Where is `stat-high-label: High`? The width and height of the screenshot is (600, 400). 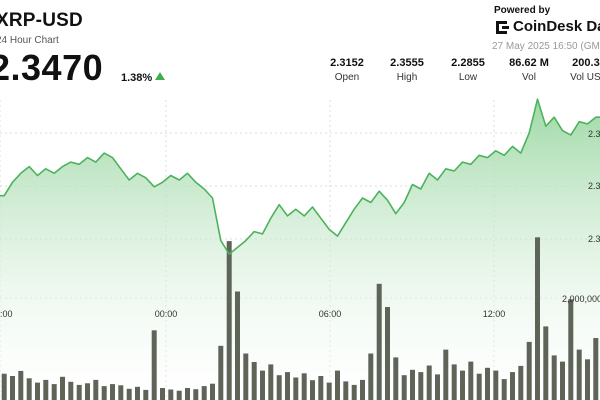
stat-high-label: High is located at coordinates (407, 77).